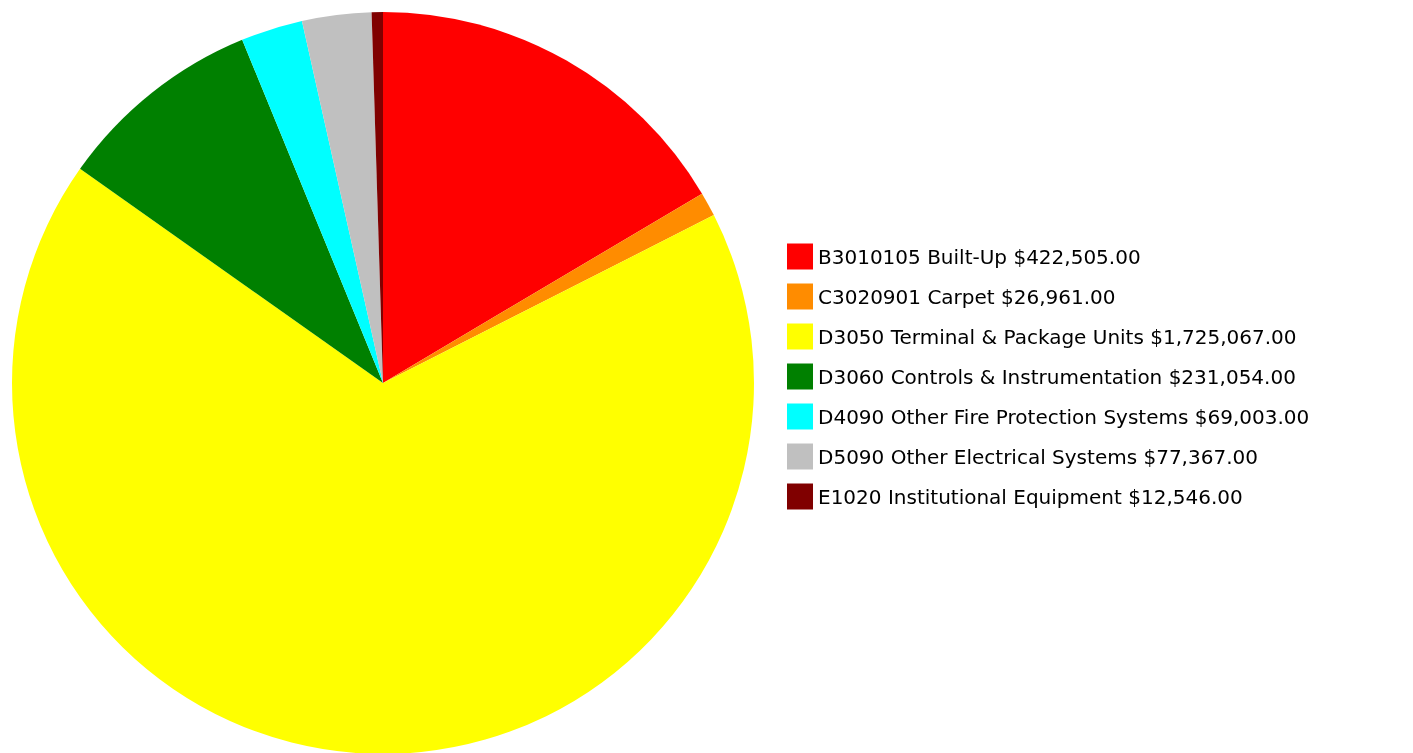 The width and height of the screenshot is (1413, 753). I want to click on legend-label: E1020 Institutional Equipment $12,546.00, so click(1030, 496).